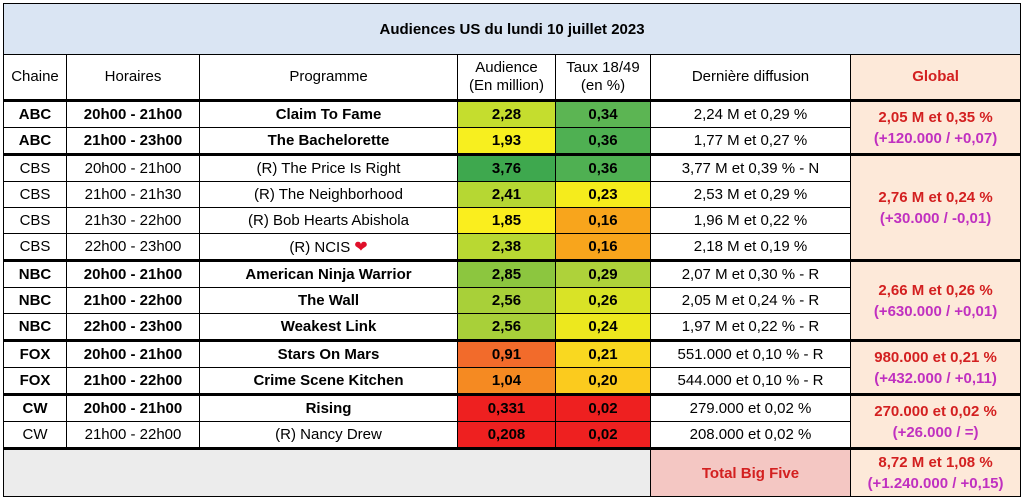 The image size is (1024, 500). What do you see at coordinates (750, 220) in the screenshot?
I see `cell-derniere: 1,96 M et 0,22 %` at bounding box center [750, 220].